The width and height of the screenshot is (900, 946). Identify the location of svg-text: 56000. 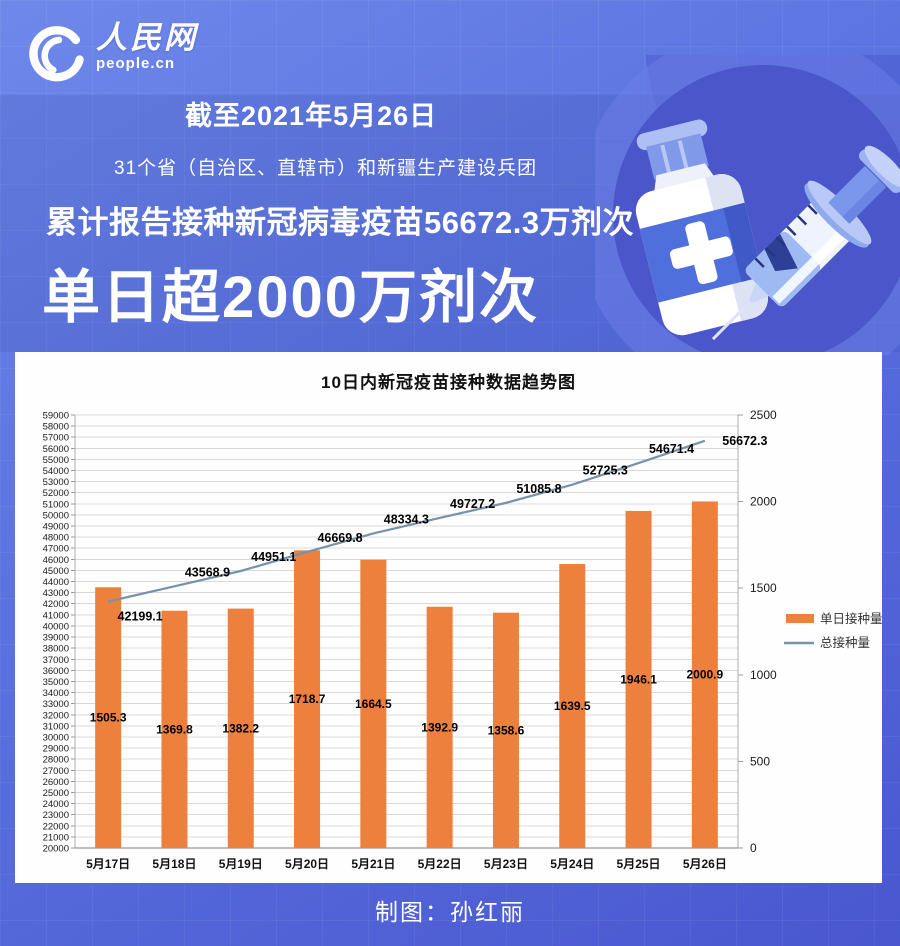
(56, 449).